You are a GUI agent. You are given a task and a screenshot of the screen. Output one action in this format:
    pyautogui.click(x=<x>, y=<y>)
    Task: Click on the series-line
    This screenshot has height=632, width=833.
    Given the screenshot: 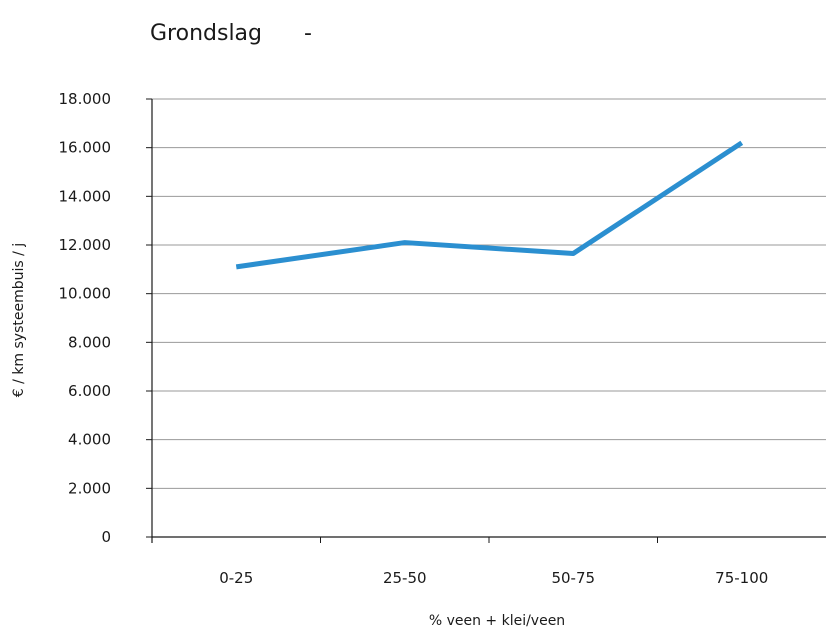 What is the action you would take?
    pyautogui.click(x=489, y=205)
    